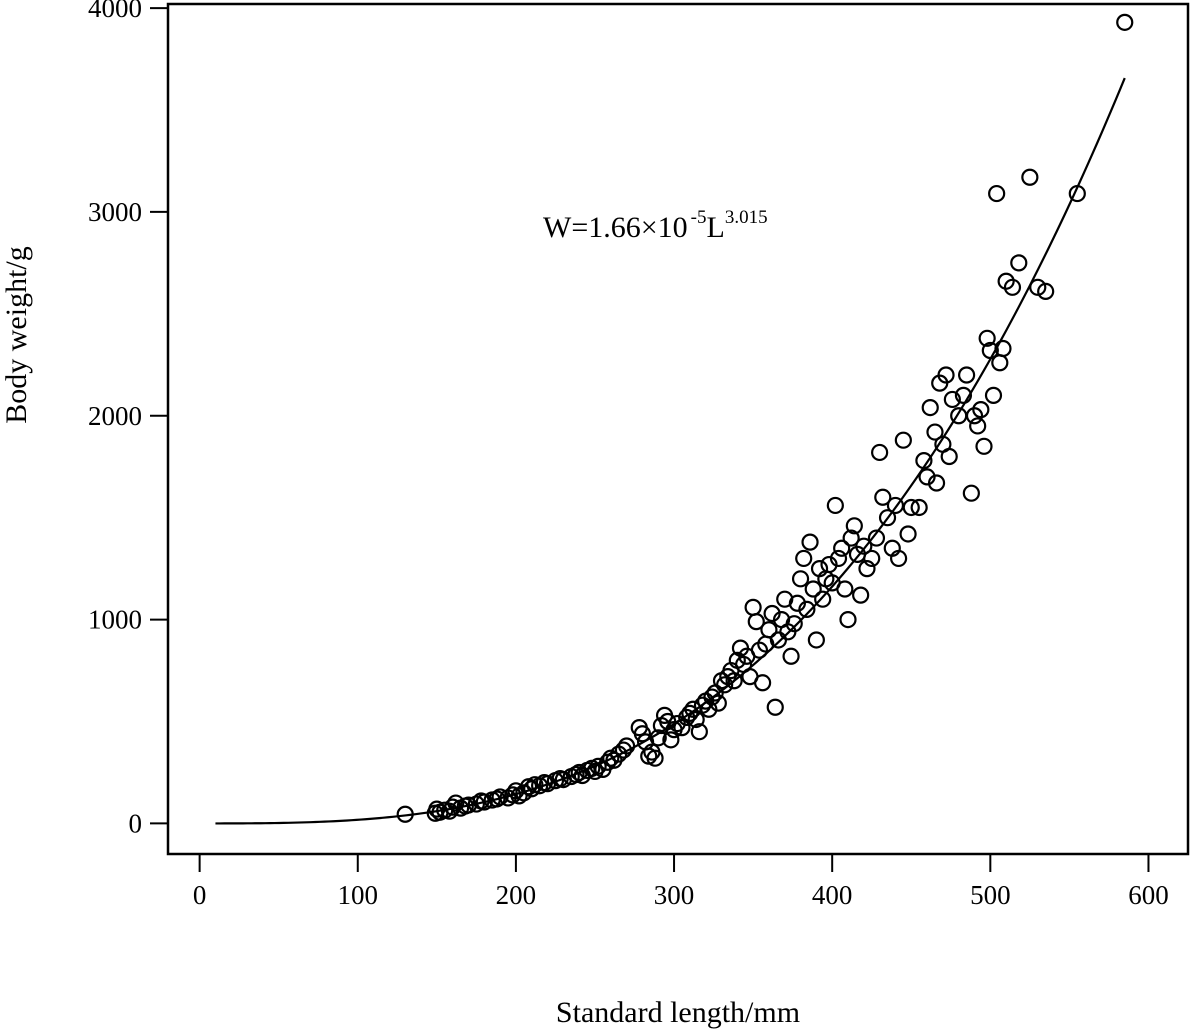 The image size is (1200, 1033). What do you see at coordinates (16, 335) in the screenshot?
I see `y-axis-title: Body weight/g` at bounding box center [16, 335].